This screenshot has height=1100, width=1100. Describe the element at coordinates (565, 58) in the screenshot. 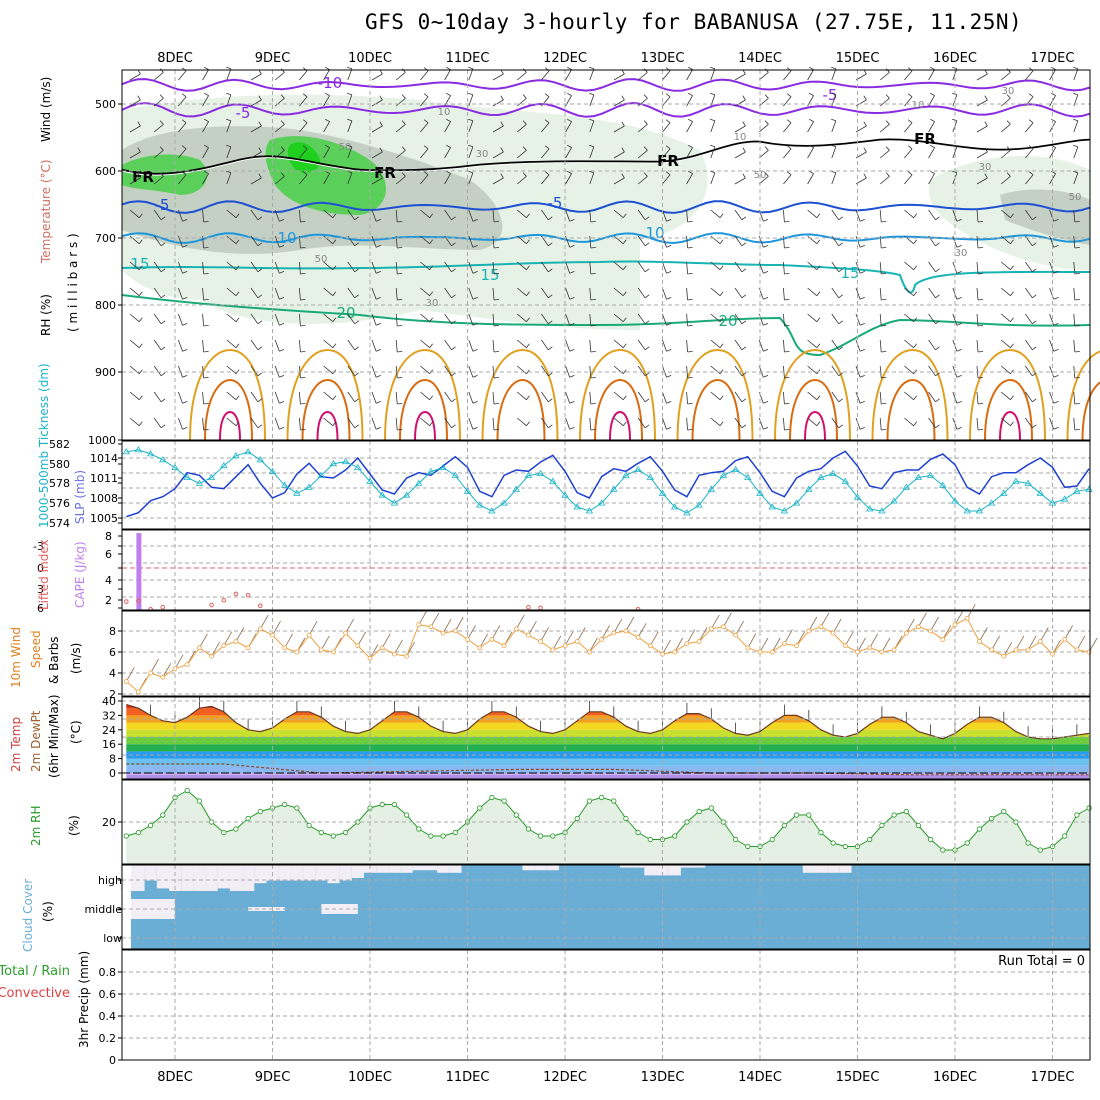

I see `top-date-label: 12DEC` at that location.